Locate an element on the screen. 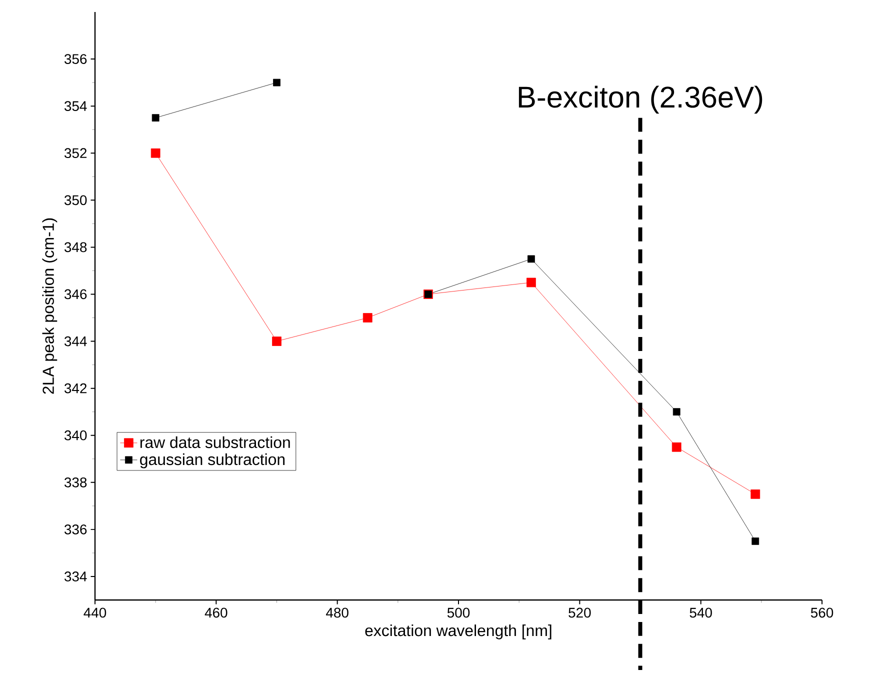 This screenshot has height=685, width=870. x-axis-title: excitation wavelength [nm] is located at coordinates (458, 632).